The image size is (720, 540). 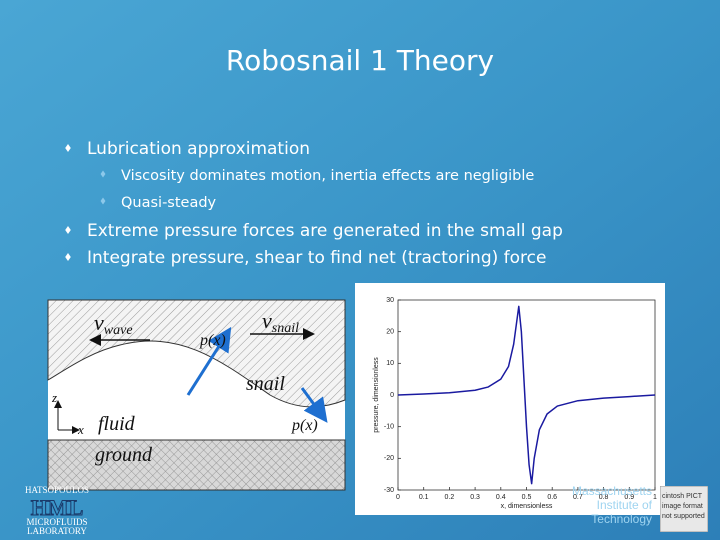 What do you see at coordinates (117, 424) in the screenshot?
I see `fluid-label: fluid` at bounding box center [117, 424].